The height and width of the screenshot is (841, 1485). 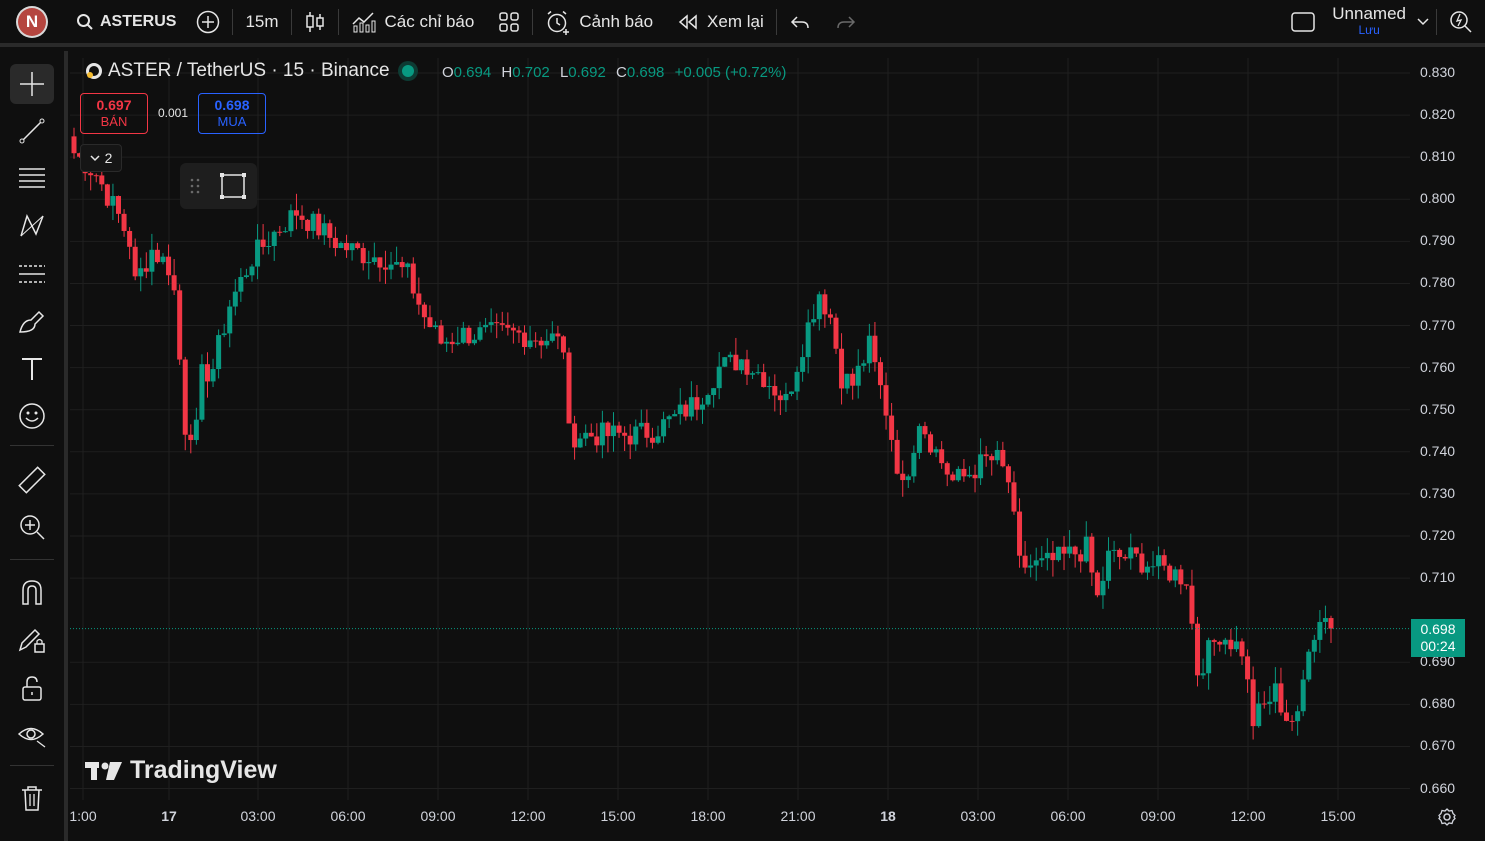 I want to click on user-avatar: N, so click(x=32, y=21).